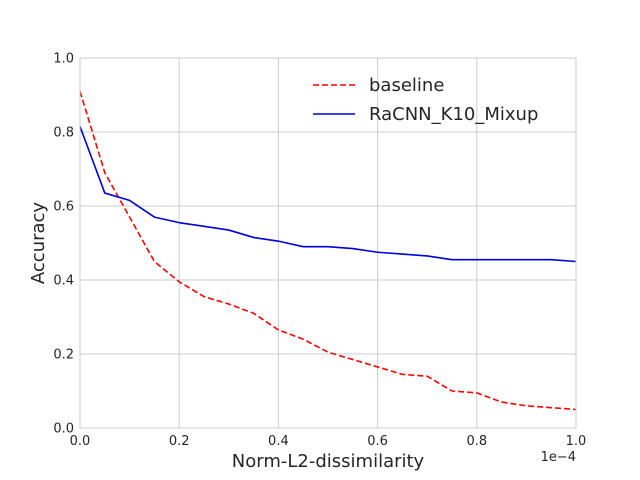 The height and width of the screenshot is (480, 640). Describe the element at coordinates (476, 441) in the screenshot. I see `x-tick-label: 0.8` at that location.